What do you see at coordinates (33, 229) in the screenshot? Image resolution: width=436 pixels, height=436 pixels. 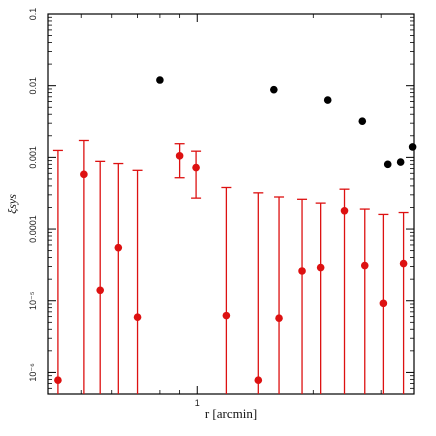 I see `y-tick-label: 0.0001` at bounding box center [33, 229].